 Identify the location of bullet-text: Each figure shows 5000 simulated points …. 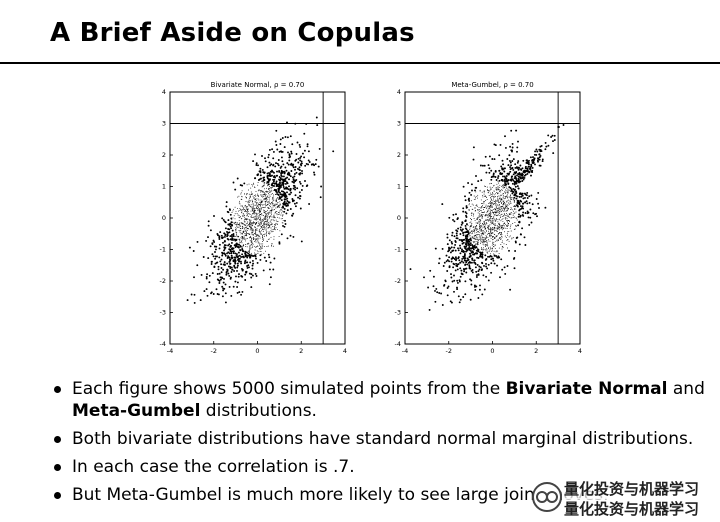
(289, 389).